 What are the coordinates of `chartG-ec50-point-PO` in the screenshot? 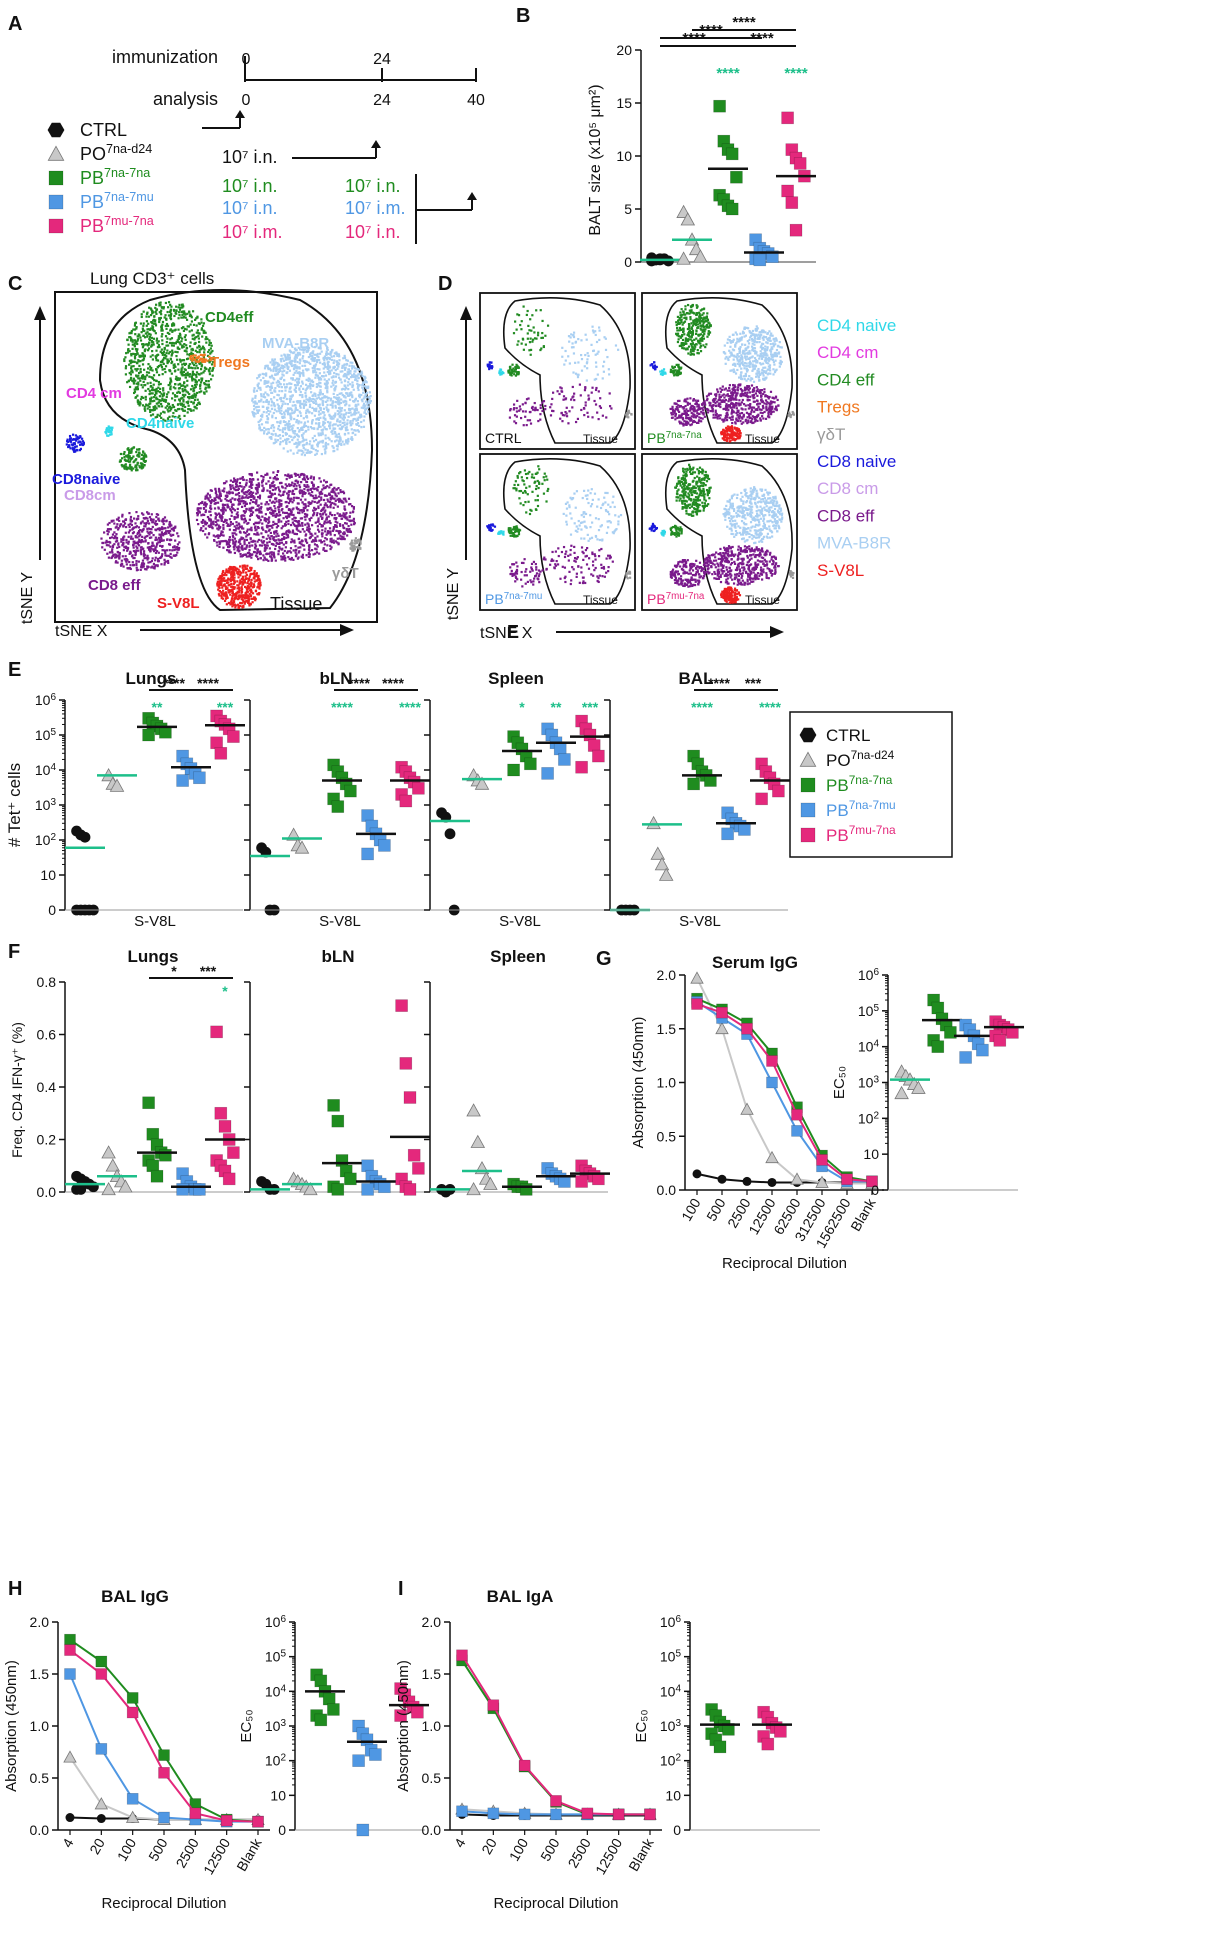 It's located at (918, 1087).